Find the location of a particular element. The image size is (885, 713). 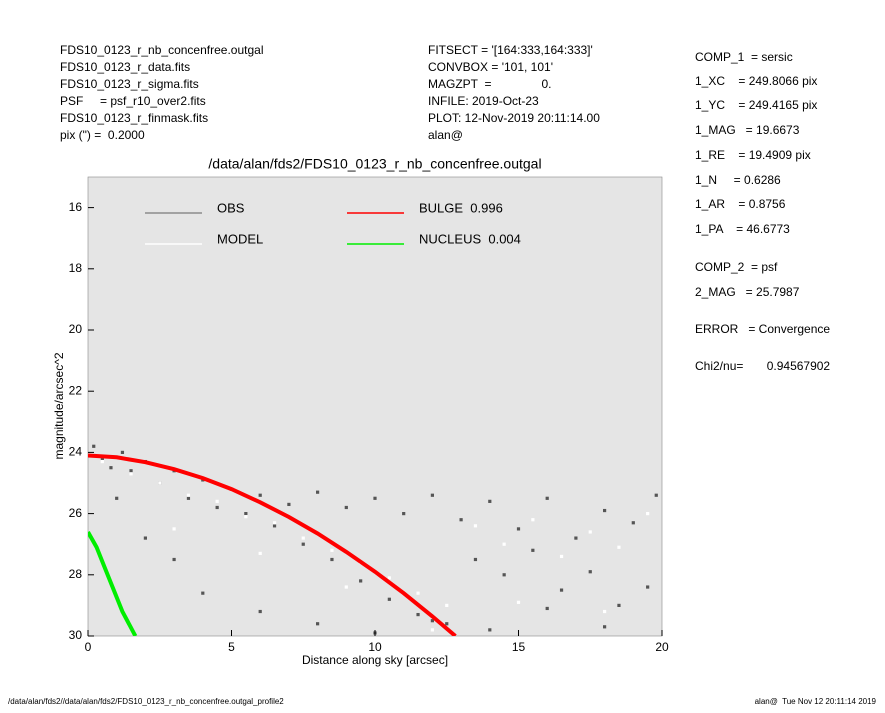

header-mid-line: alan@ is located at coordinates (445, 135).